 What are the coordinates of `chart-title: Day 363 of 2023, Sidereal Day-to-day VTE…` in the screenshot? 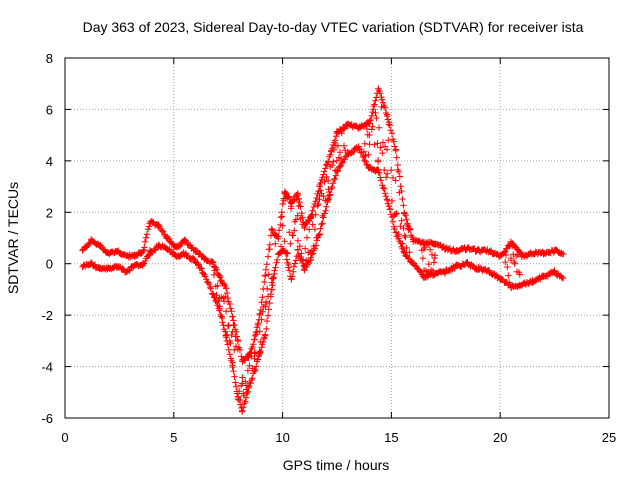 It's located at (333, 27).